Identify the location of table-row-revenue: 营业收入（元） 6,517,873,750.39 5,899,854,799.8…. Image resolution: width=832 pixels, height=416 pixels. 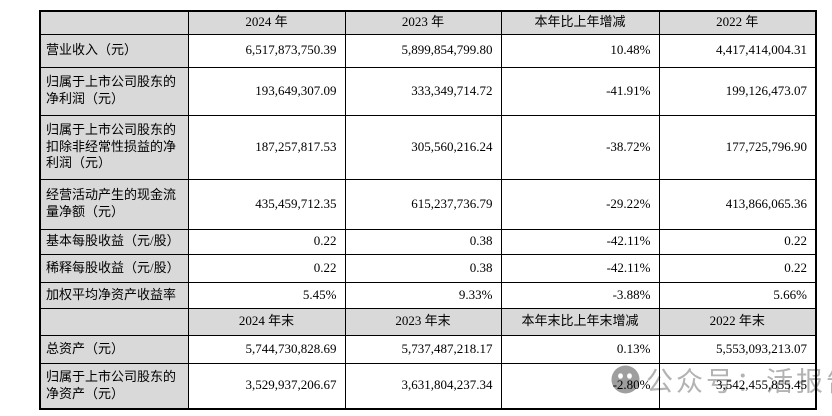
(428, 50).